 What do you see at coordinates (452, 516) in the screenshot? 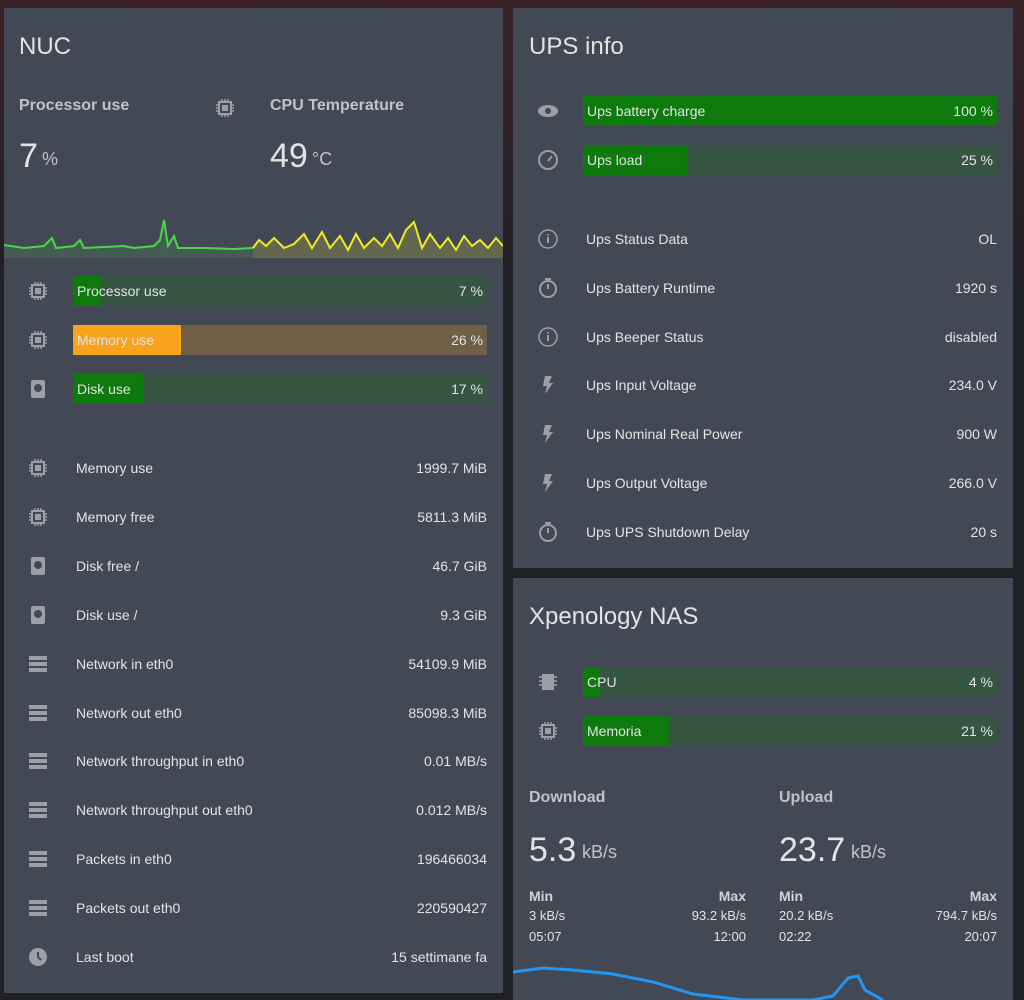
I see `row-value: 5811.3 MiB` at bounding box center [452, 516].